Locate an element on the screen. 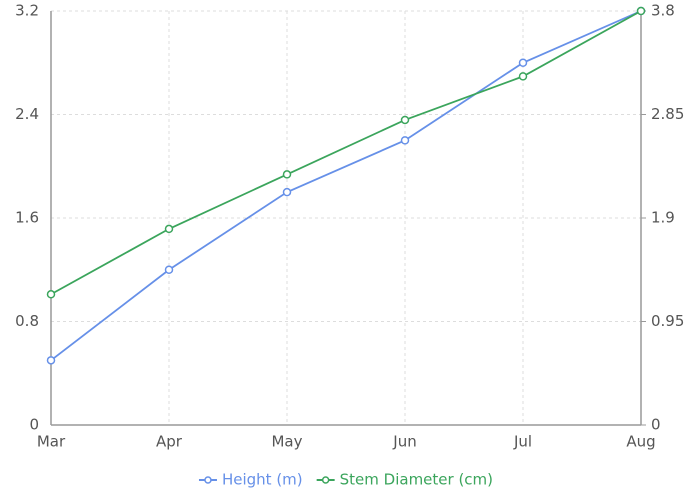  legend-item: Height (m) is located at coordinates (250, 480).